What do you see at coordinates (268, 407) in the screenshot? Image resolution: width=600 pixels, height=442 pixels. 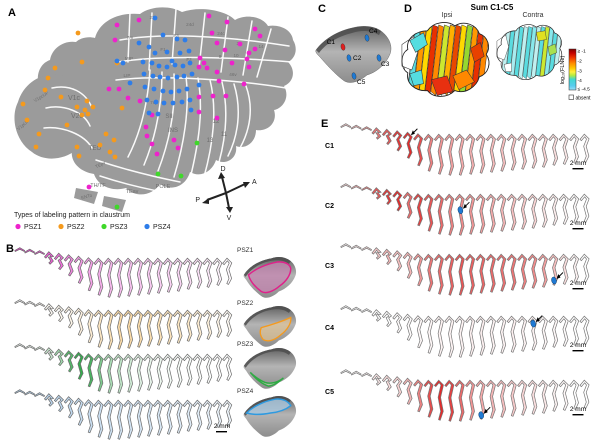 I see `psz4-zone` at bounding box center [268, 407].